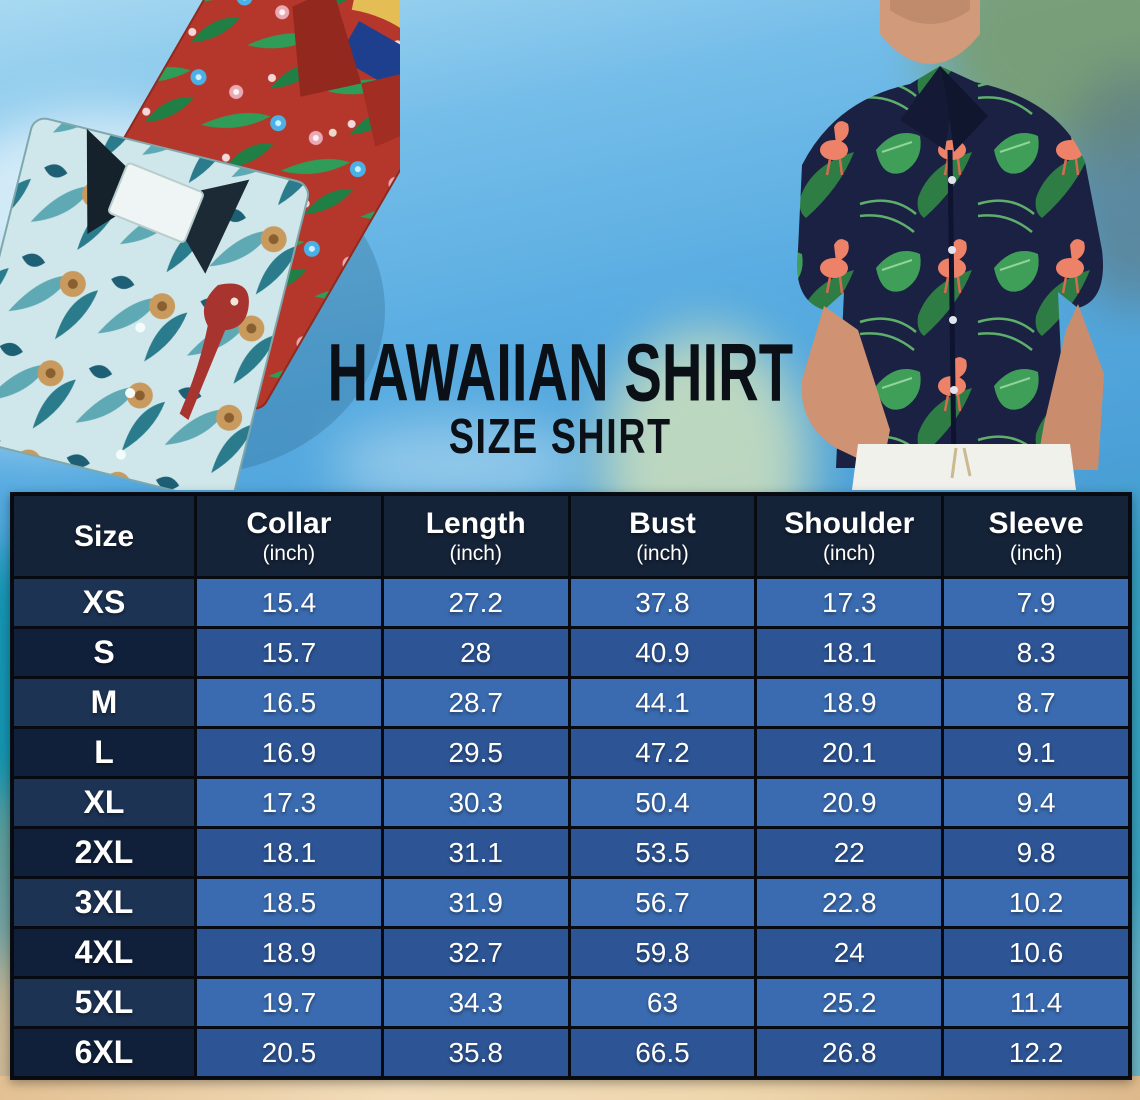 This screenshot has width=1140, height=1100. Describe the element at coordinates (154, 303) in the screenshot. I see `teal-shirt` at that location.